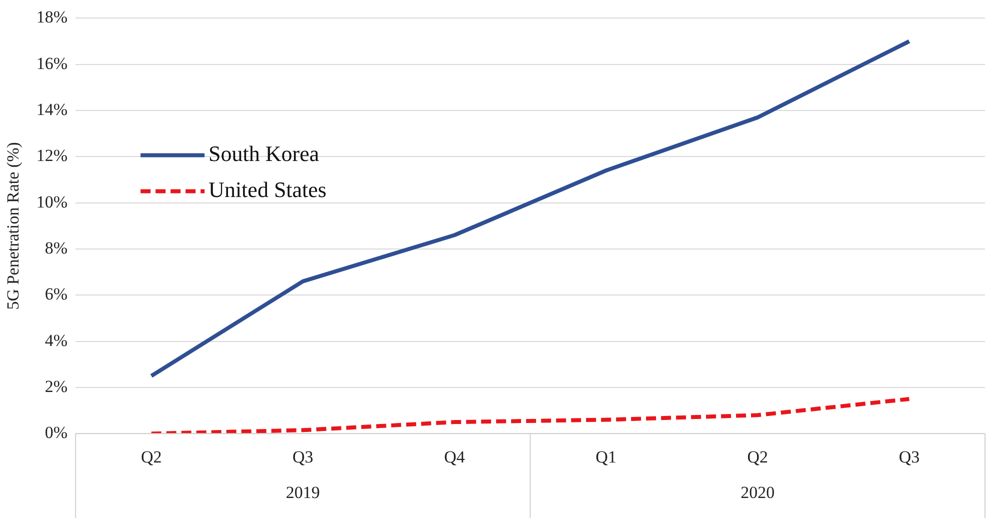 This screenshot has height=518, width=990. Describe the element at coordinates (52, 202) in the screenshot. I see `y-tick-label: 10%` at that location.